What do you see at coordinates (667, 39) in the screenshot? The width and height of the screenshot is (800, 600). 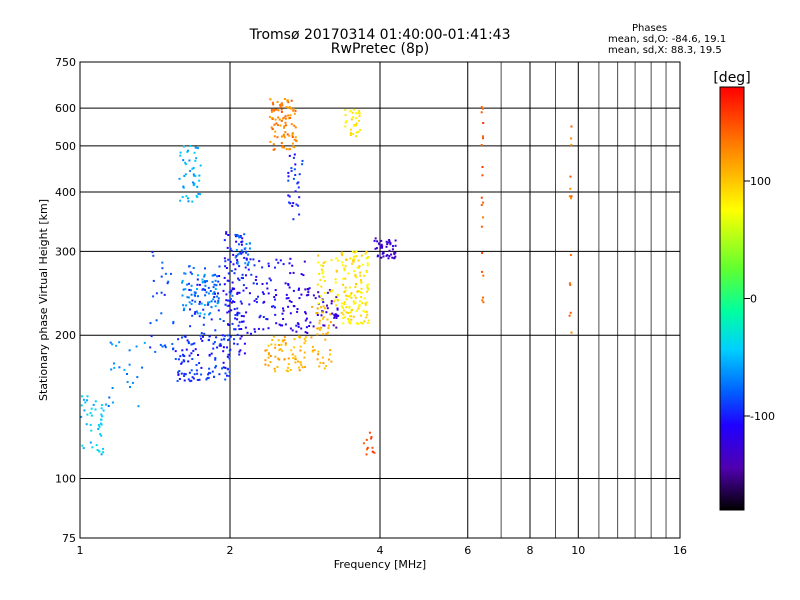 I see `phases-o-stats: mean, sd,O: -84.6, 19.1` at bounding box center [667, 39].